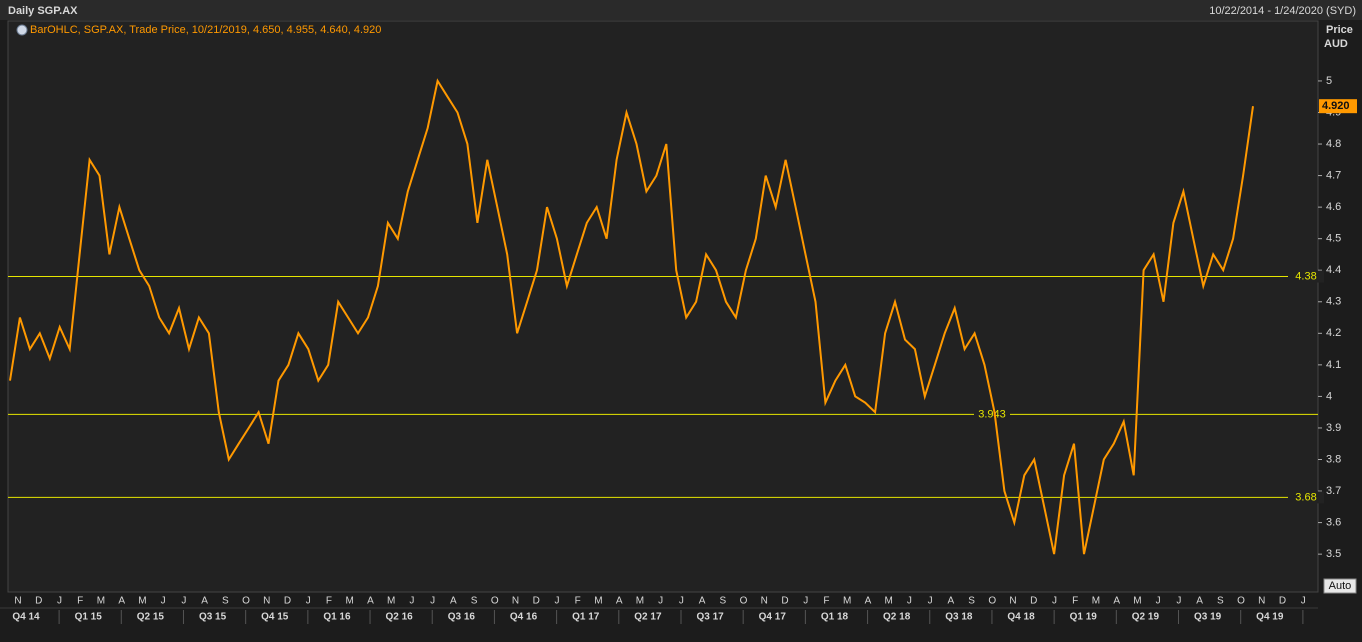  I want to click on quarter-label: Q2 18, so click(897, 617).